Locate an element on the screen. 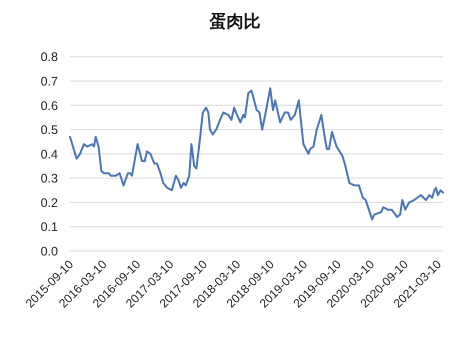  y-tick-label: 0.4 is located at coordinates (49, 154).